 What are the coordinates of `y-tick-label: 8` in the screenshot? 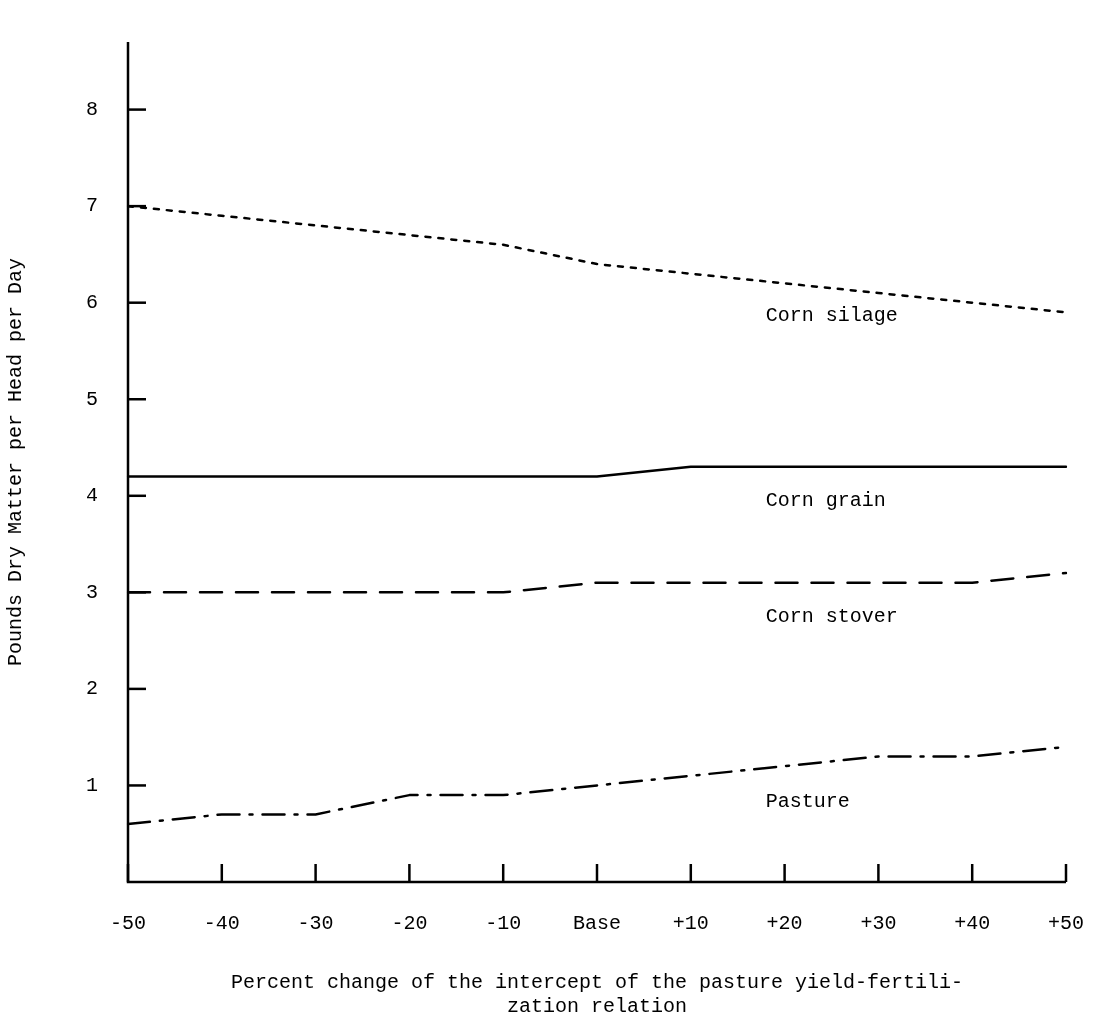 It's located at (91, 109).